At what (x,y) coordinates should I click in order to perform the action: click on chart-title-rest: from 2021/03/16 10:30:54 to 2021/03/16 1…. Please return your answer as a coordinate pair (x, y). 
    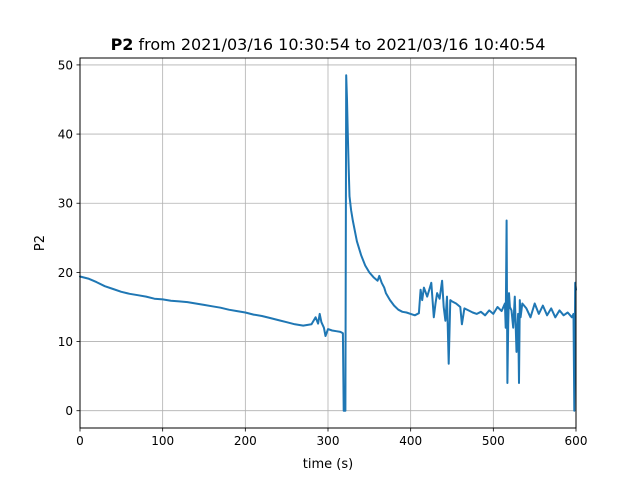
    Looking at the image, I should click on (339, 44).